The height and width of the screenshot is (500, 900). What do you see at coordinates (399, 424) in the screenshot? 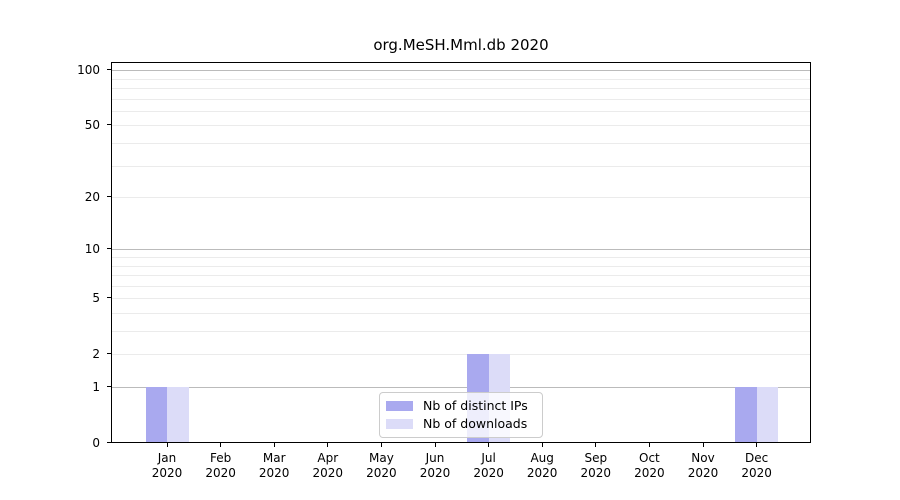
I see `legend-swatch-downloads` at bounding box center [399, 424].